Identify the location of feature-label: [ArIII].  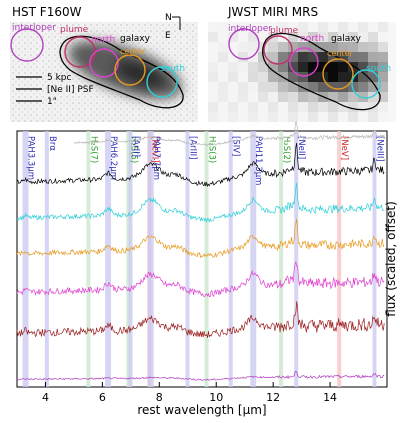
(192, 147).